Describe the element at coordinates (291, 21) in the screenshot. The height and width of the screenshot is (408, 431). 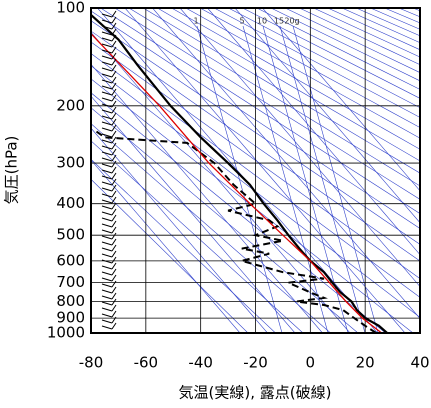
I see `mixing-ratio-label: 20g` at that location.